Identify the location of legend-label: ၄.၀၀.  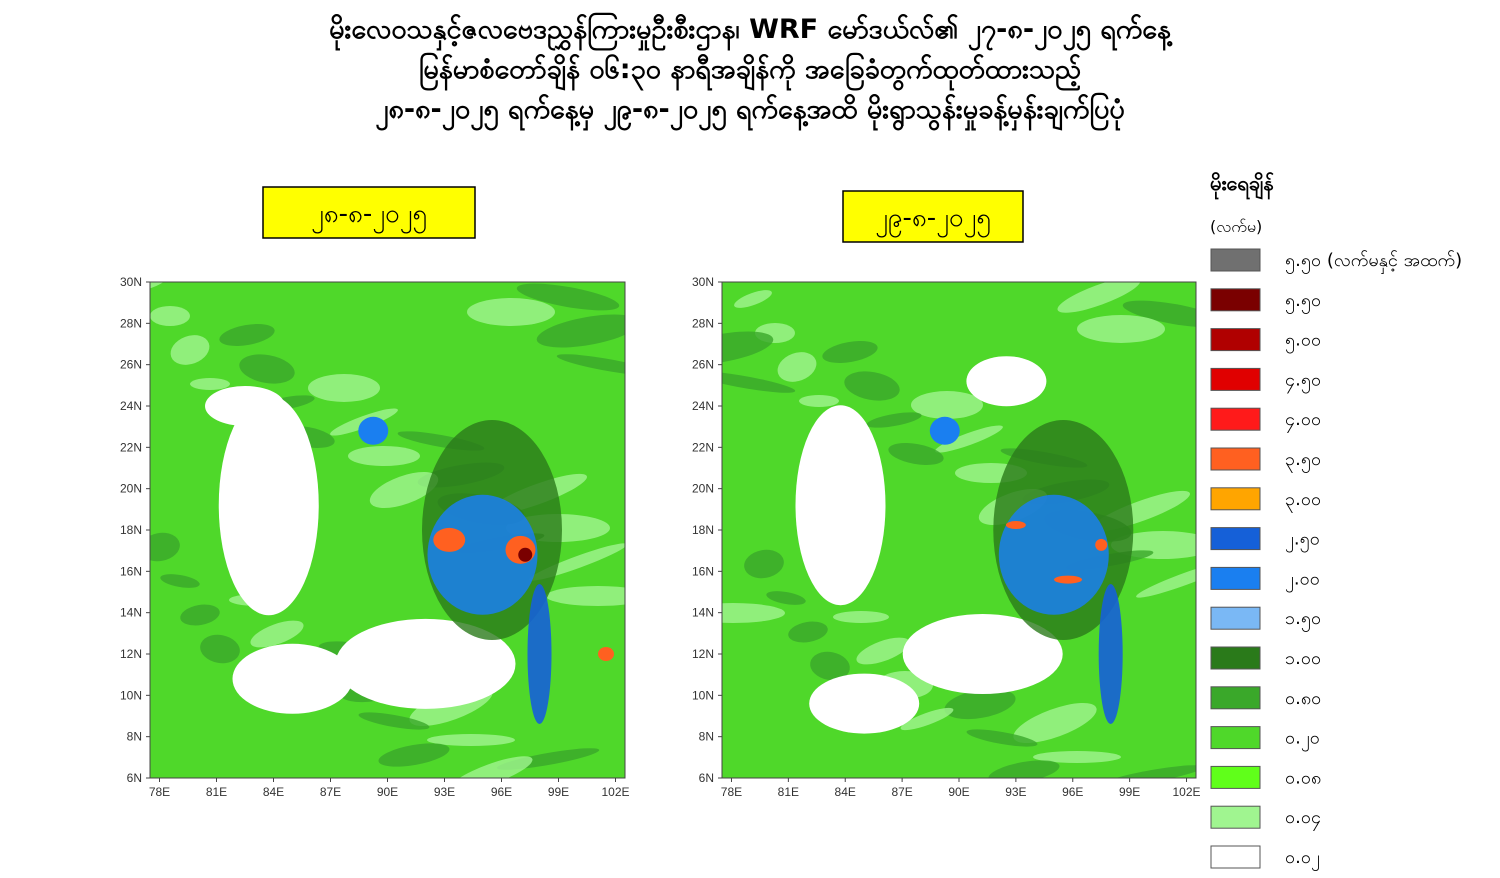
(1303, 421).